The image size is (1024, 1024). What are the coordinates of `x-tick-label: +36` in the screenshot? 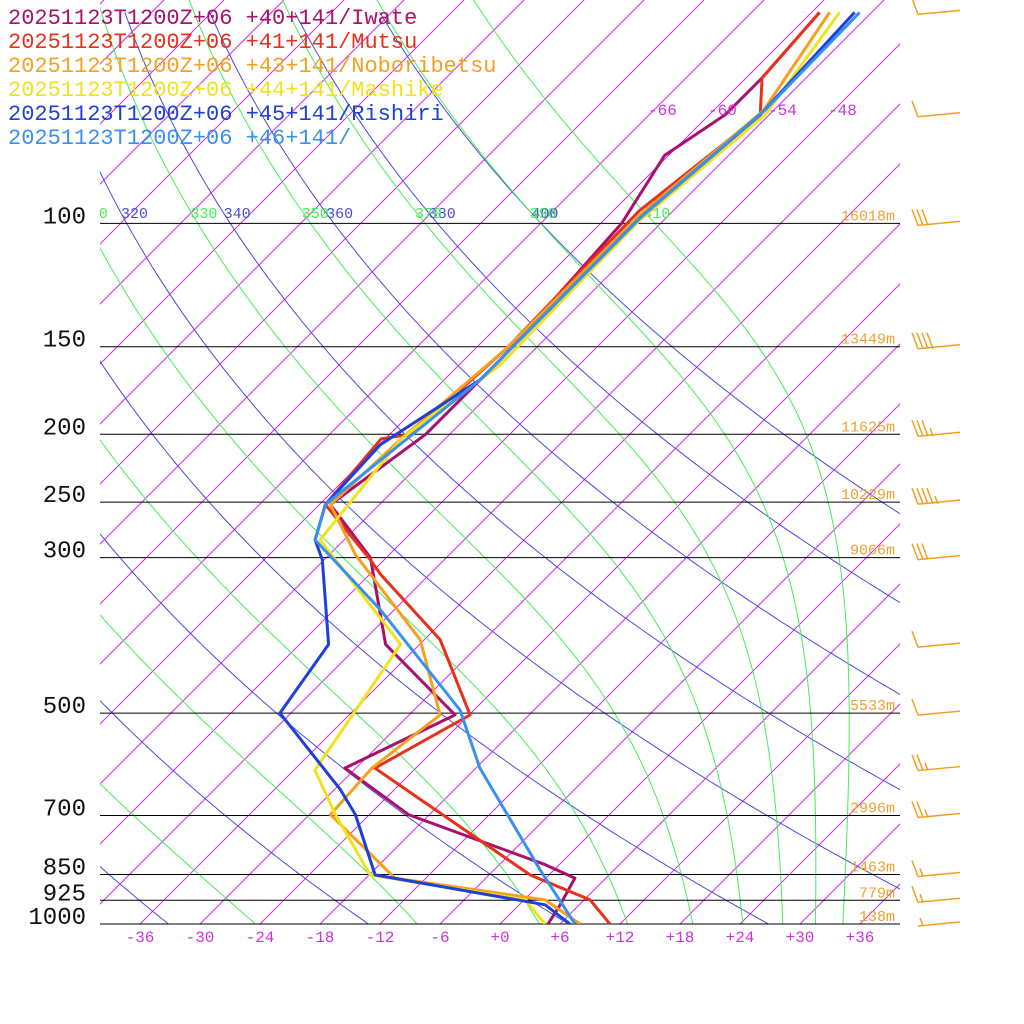 It's located at (860, 938).